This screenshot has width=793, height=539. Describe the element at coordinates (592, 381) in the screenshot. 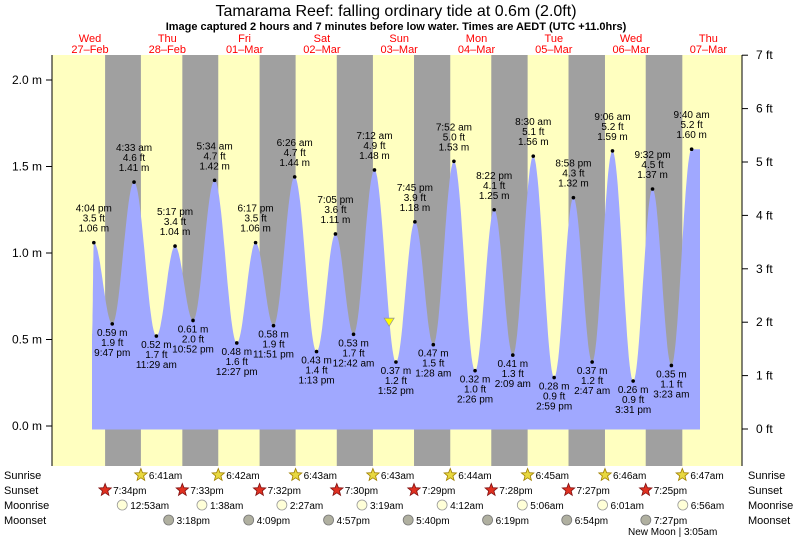

I see `tide-label: 1.2 ft` at that location.